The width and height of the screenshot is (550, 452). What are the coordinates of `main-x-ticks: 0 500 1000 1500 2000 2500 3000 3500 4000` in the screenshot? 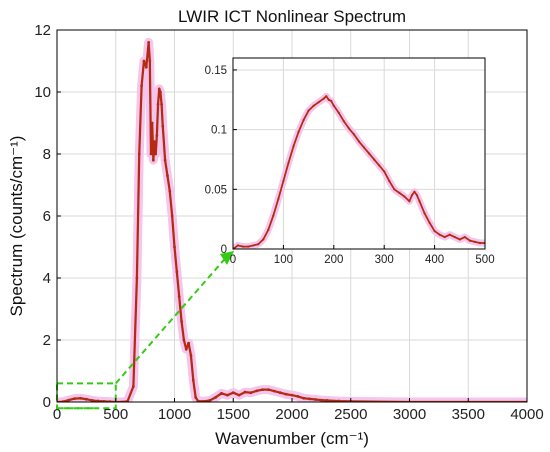 It's located at (298, 410).